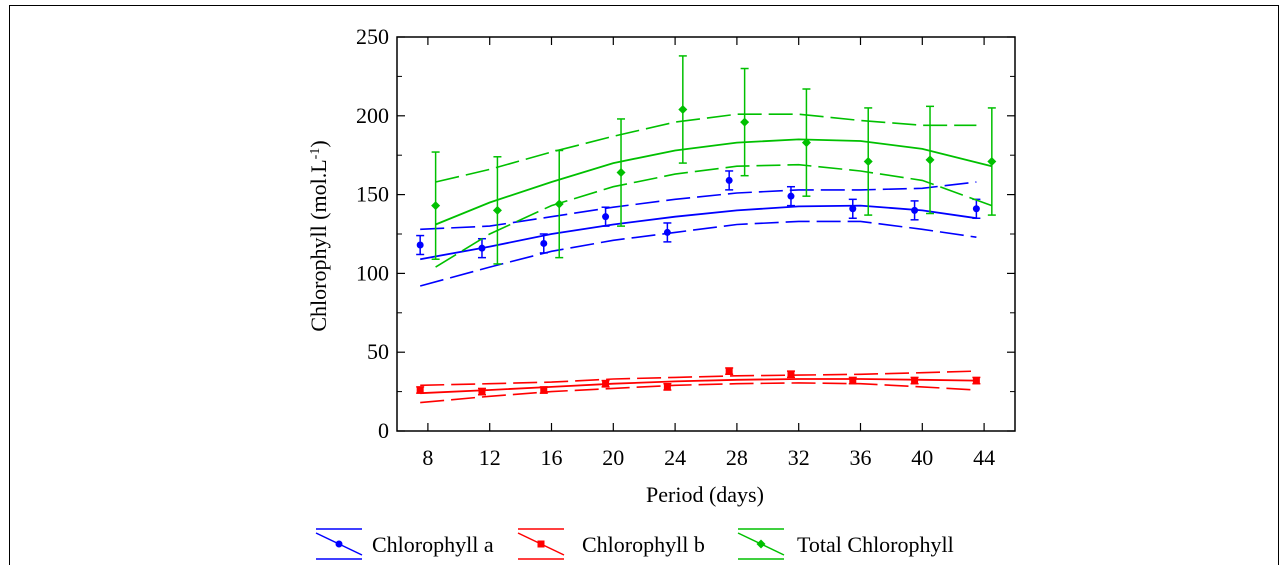 The width and height of the screenshot is (1280, 565). What do you see at coordinates (427, 457) in the screenshot?
I see `x-tick-label: 8` at bounding box center [427, 457].